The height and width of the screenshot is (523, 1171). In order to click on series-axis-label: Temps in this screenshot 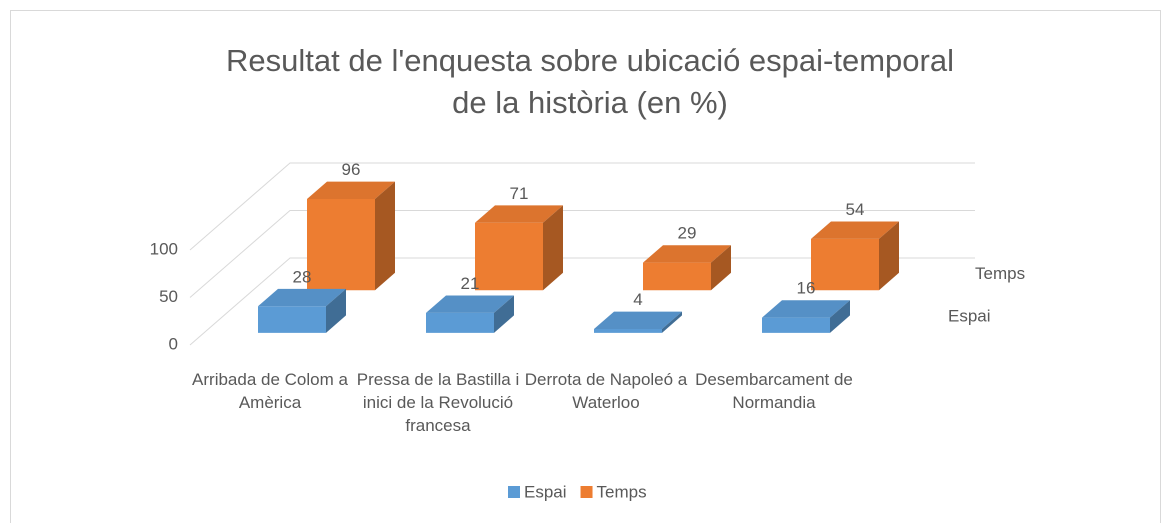, I will do `click(1000, 273)`.